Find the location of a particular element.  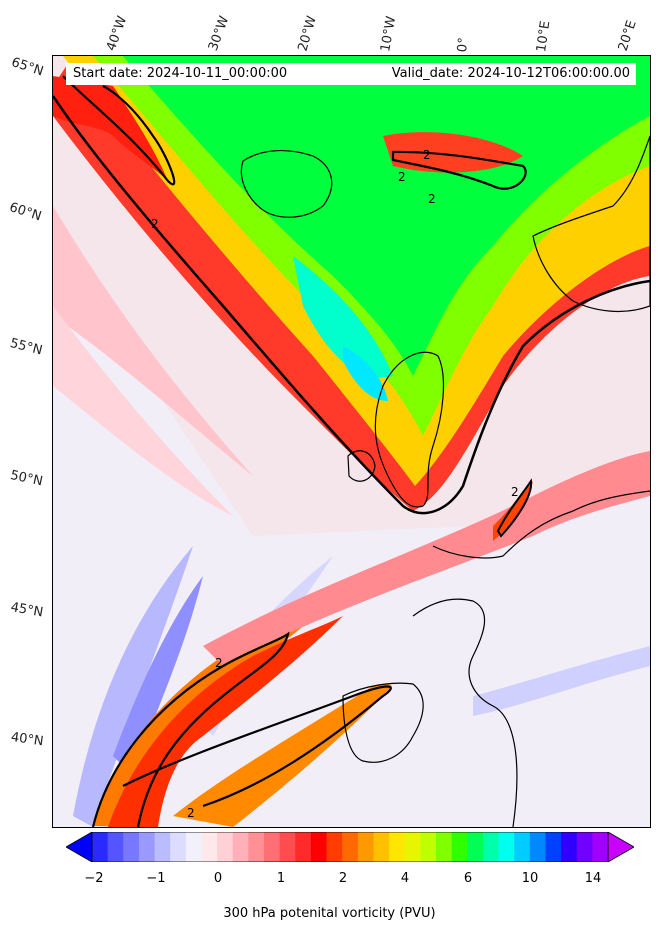

colorbar-label: 300 hPa potenital vorticity (PVU) is located at coordinates (329, 913).